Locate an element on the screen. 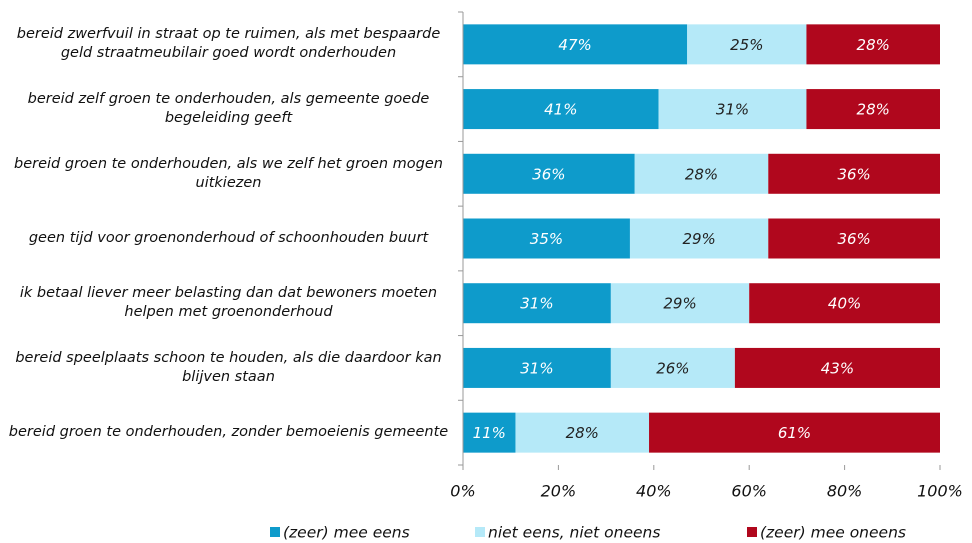  value-label: 41% is located at coordinates (560, 110).